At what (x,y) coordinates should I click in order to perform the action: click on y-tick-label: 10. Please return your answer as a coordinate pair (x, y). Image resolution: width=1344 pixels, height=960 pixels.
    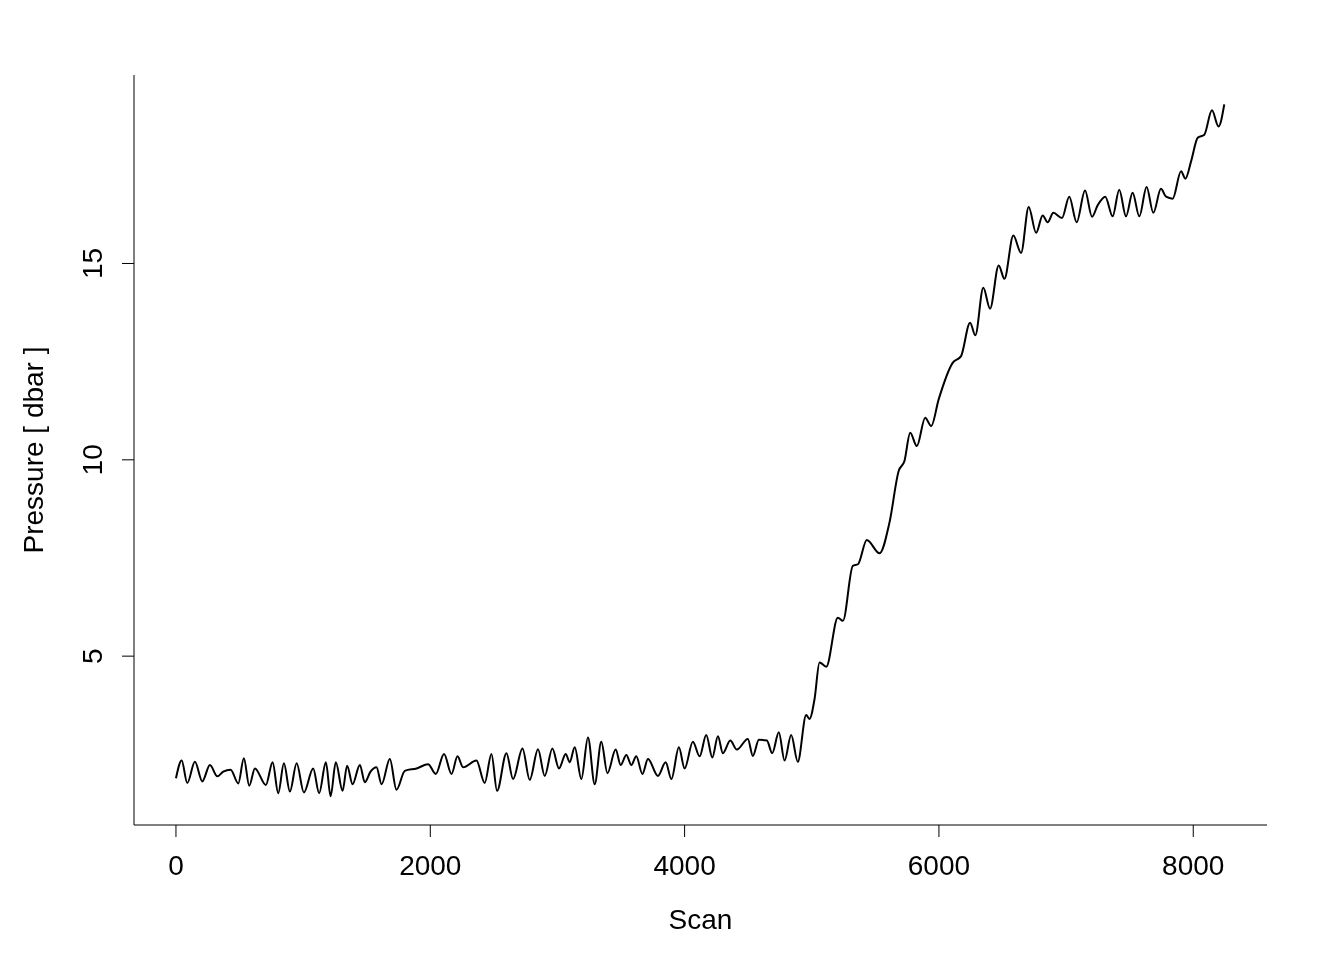
    Looking at the image, I should click on (92, 460).